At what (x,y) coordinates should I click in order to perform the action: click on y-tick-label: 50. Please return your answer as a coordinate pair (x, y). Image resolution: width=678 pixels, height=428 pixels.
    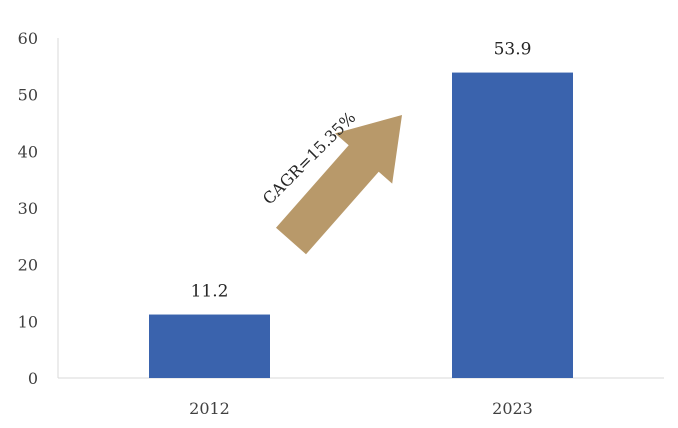
    Looking at the image, I should click on (28, 95).